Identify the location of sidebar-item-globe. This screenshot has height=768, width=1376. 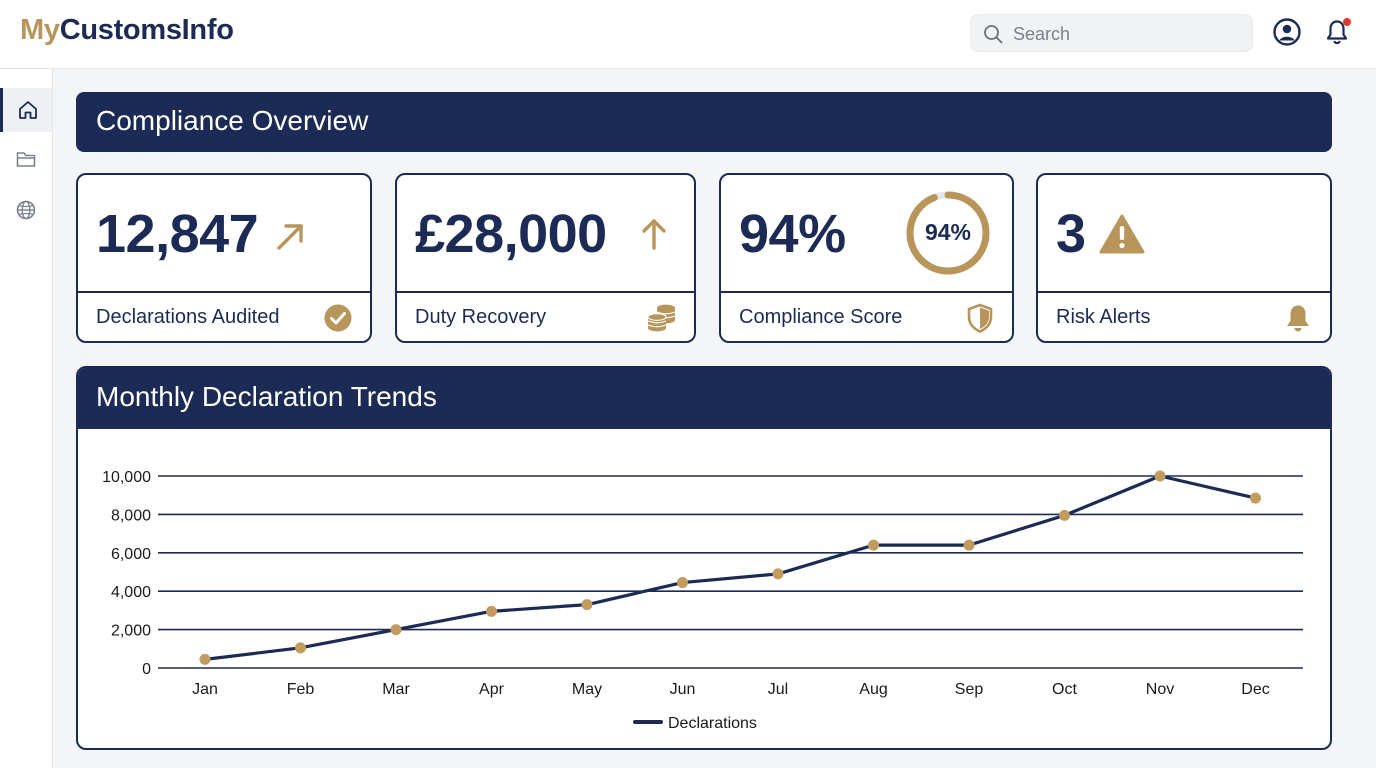
(26, 210).